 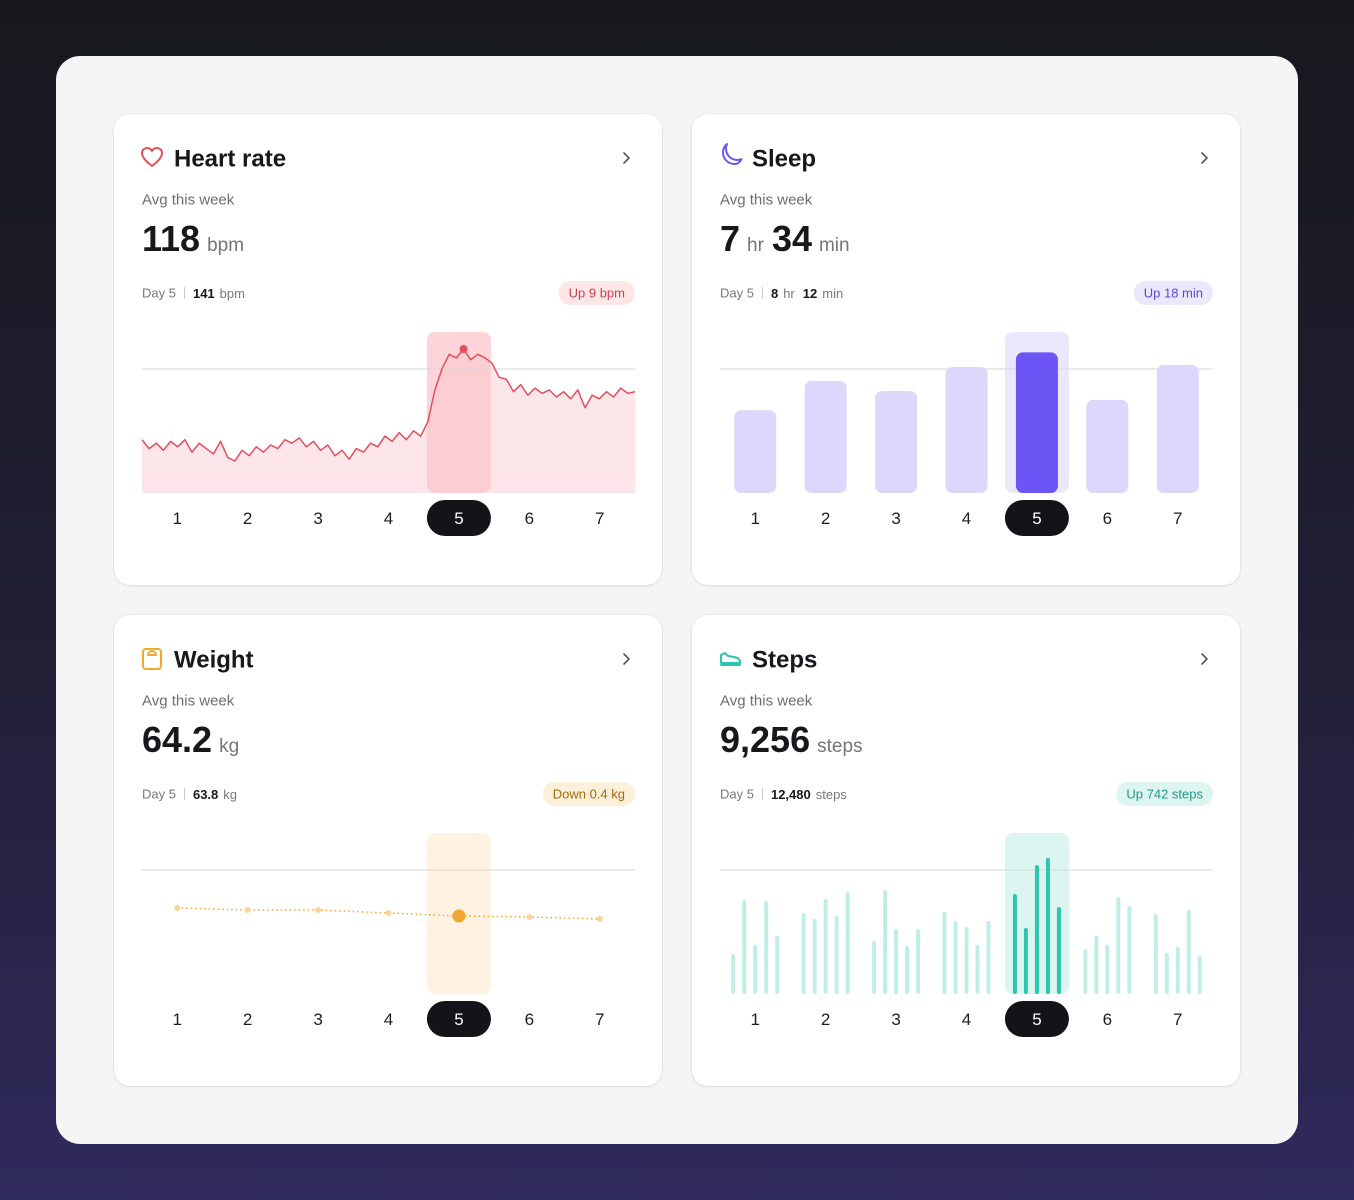 What do you see at coordinates (765, 739) in the screenshot?
I see `average-number: 9,256` at bounding box center [765, 739].